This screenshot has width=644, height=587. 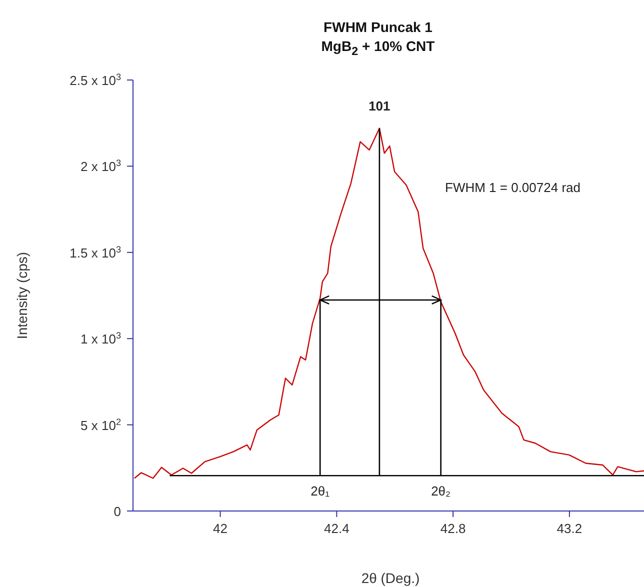 I want to click on y-tick-label: 2.5 x 10$^{3}$, so click(x=95, y=80).